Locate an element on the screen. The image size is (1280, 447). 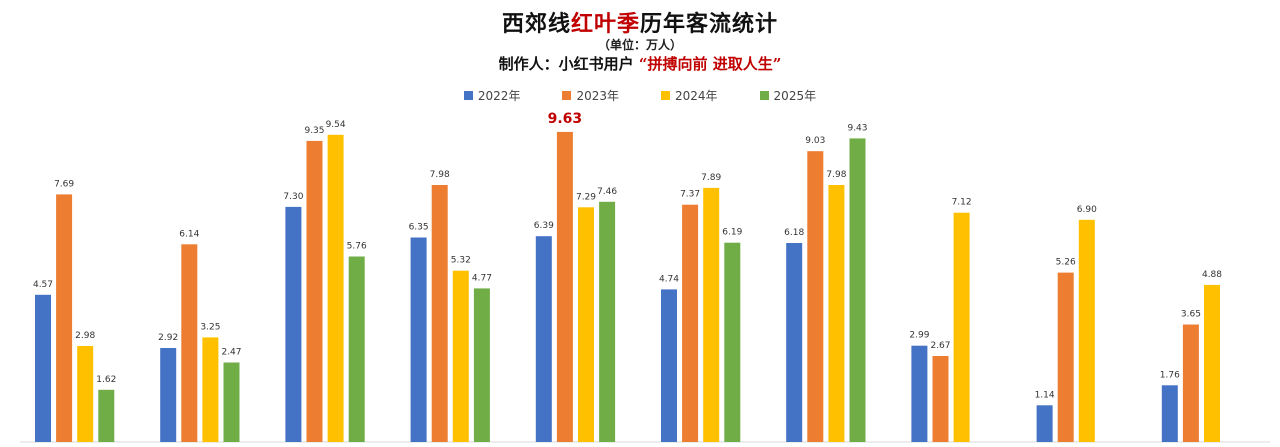
bar-2024年-5 is located at coordinates (586, 324).